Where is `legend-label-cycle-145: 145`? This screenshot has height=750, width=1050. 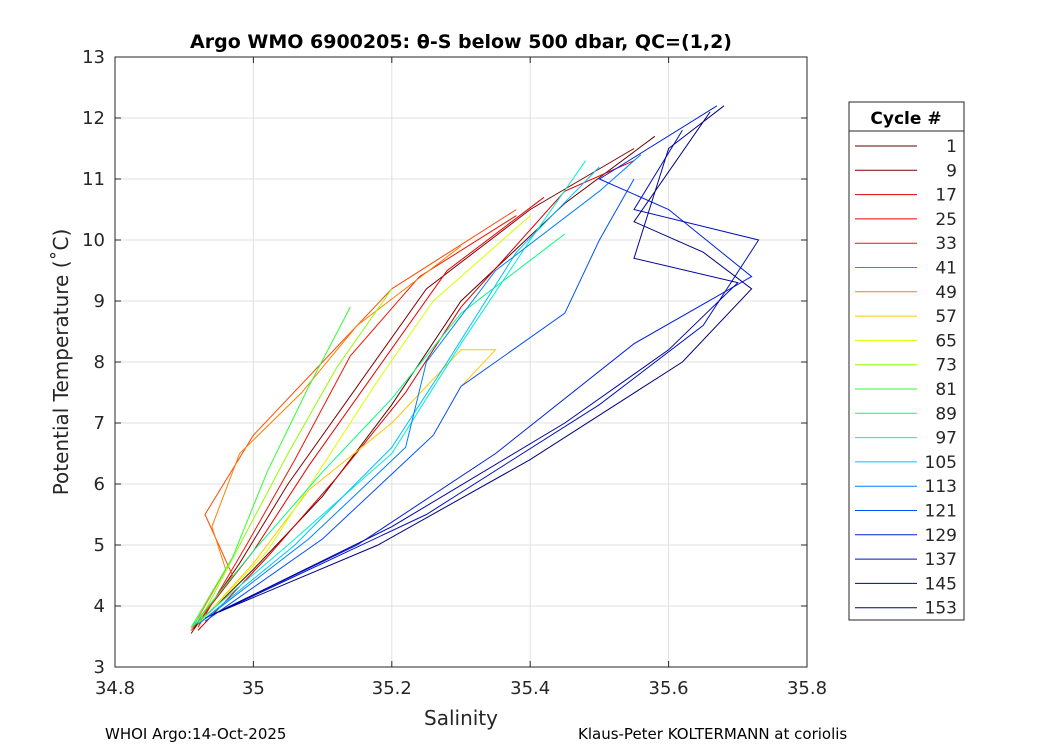 legend-label-cycle-145: 145 is located at coordinates (941, 584).